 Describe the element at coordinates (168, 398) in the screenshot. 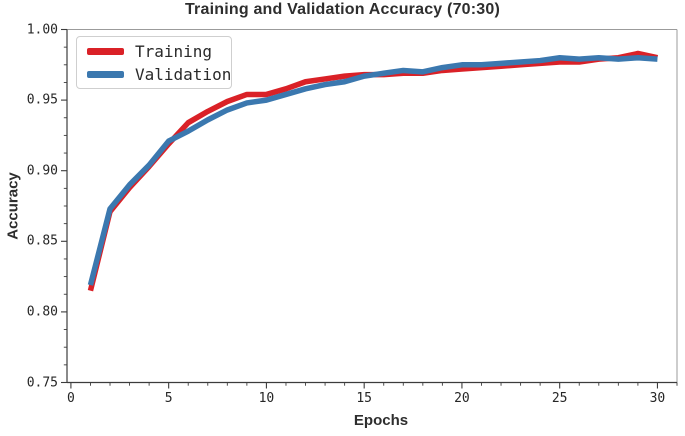

I see `x-tick-label: 5` at that location.